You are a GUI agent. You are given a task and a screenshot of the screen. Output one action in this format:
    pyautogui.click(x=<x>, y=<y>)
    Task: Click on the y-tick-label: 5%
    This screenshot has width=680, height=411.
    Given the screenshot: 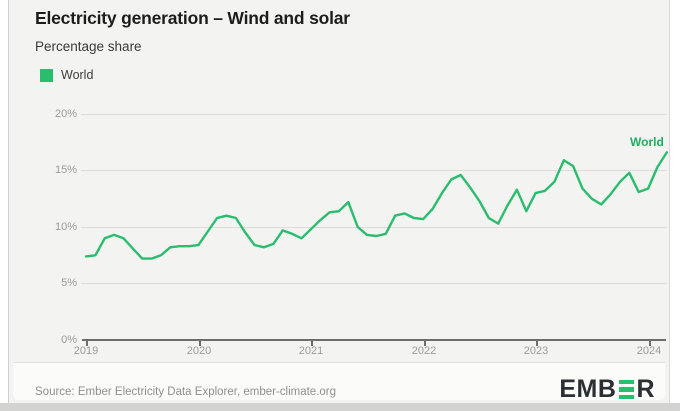 What is the action you would take?
    pyautogui.click(x=69, y=283)
    